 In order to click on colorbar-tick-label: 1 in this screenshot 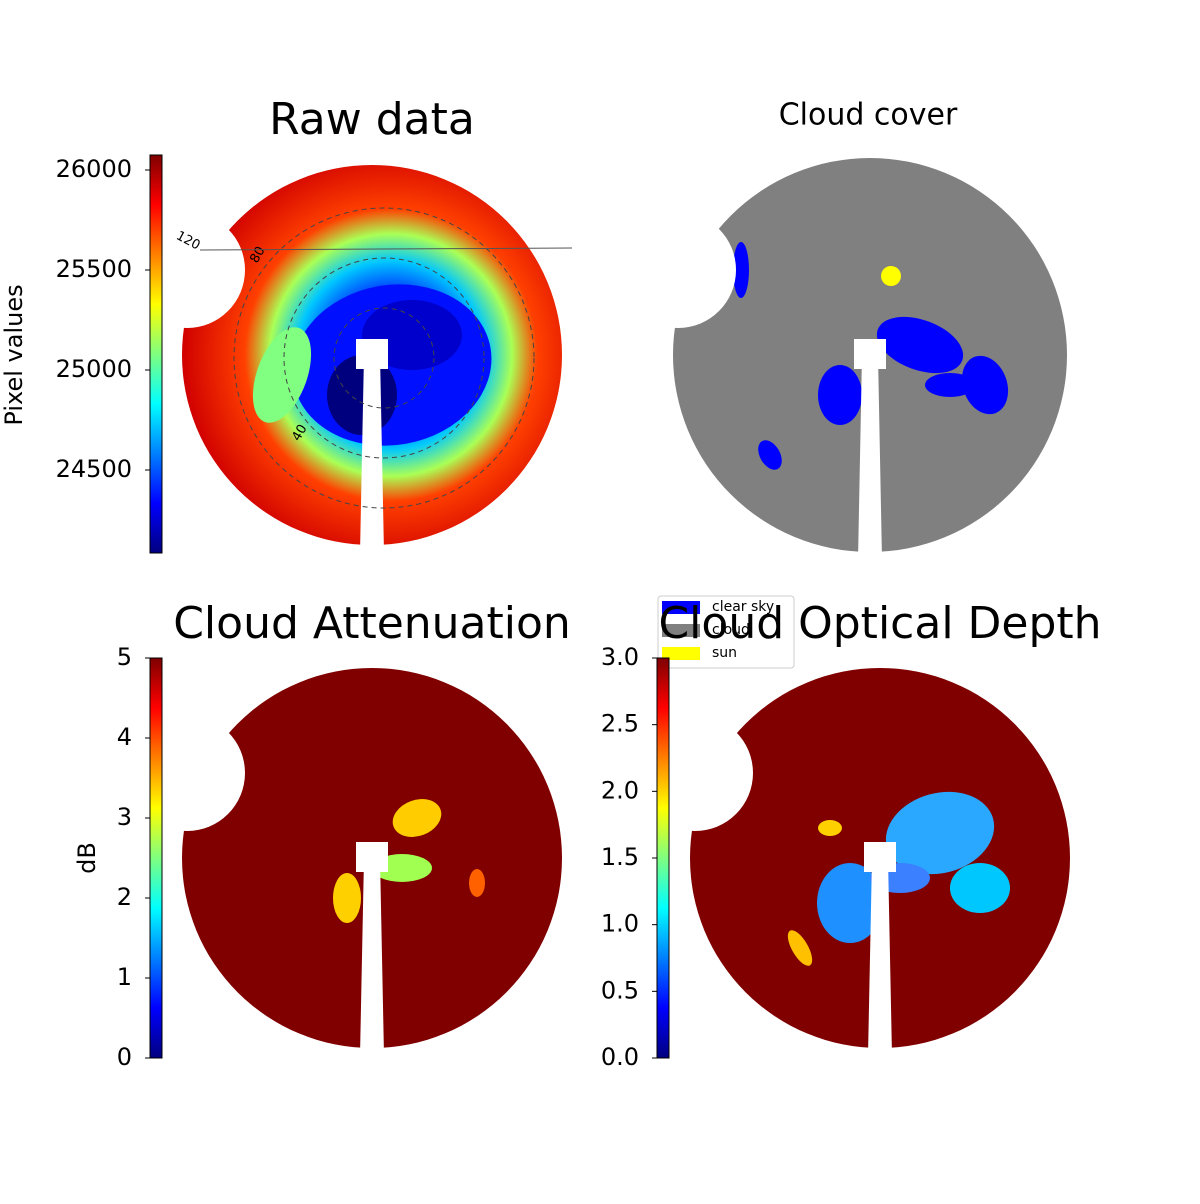, I will do `click(124, 977)`.